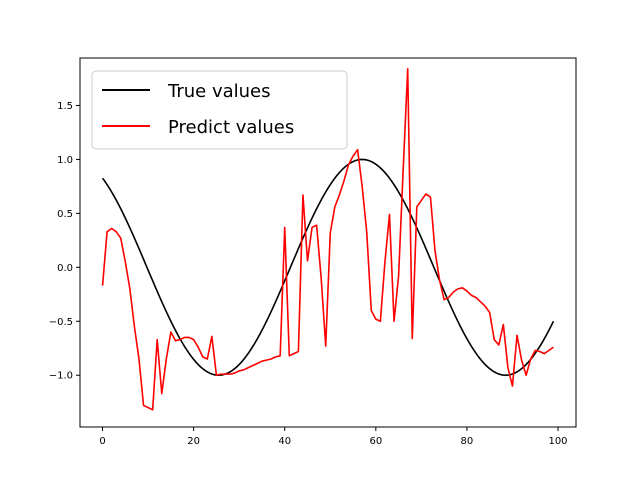 This screenshot has width=640, height=480. What do you see at coordinates (102, 441) in the screenshot?
I see `x-tick-label: 0` at bounding box center [102, 441].